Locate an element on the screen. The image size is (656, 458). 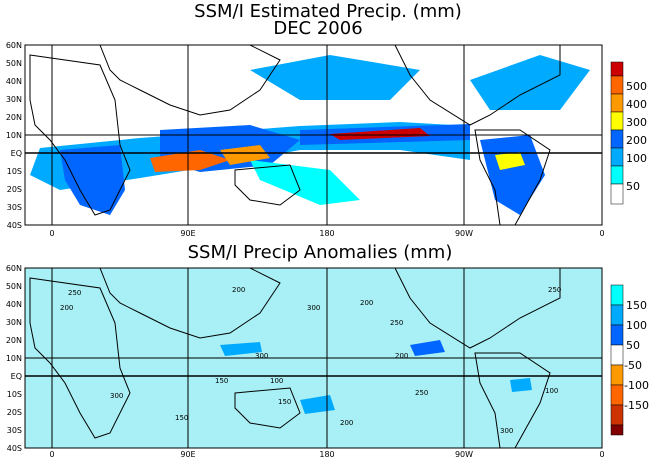
south-pacific-band is located at coordinates (305, 182).